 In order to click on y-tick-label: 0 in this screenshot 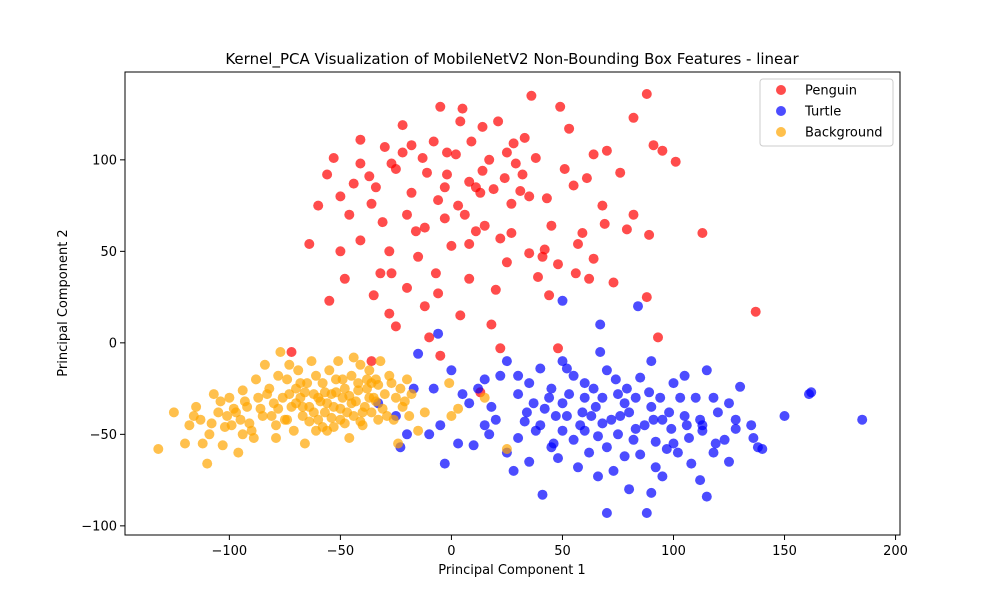, I will do `click(113, 343)`.